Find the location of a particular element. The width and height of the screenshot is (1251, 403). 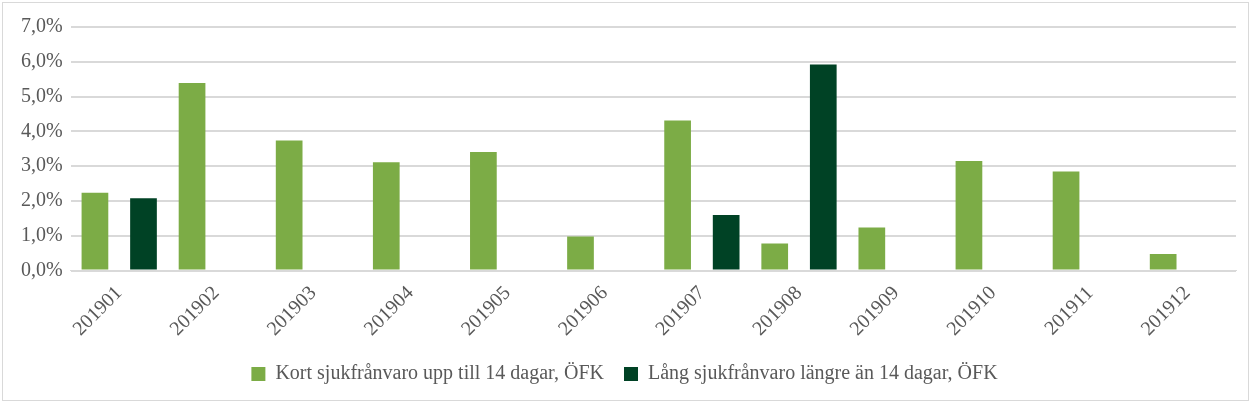

legend-label: Lång sjukfrånvaro längre än 14 dagar, ÖFK is located at coordinates (823, 373).